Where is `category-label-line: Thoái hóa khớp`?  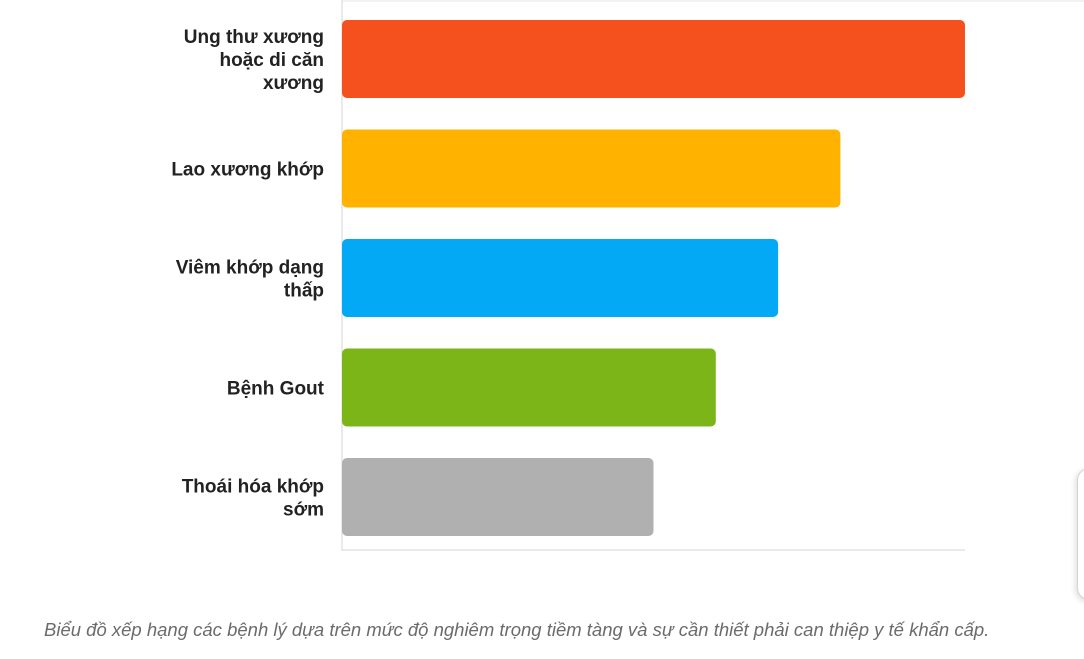 category-label-line: Thoái hóa khớp is located at coordinates (253, 487).